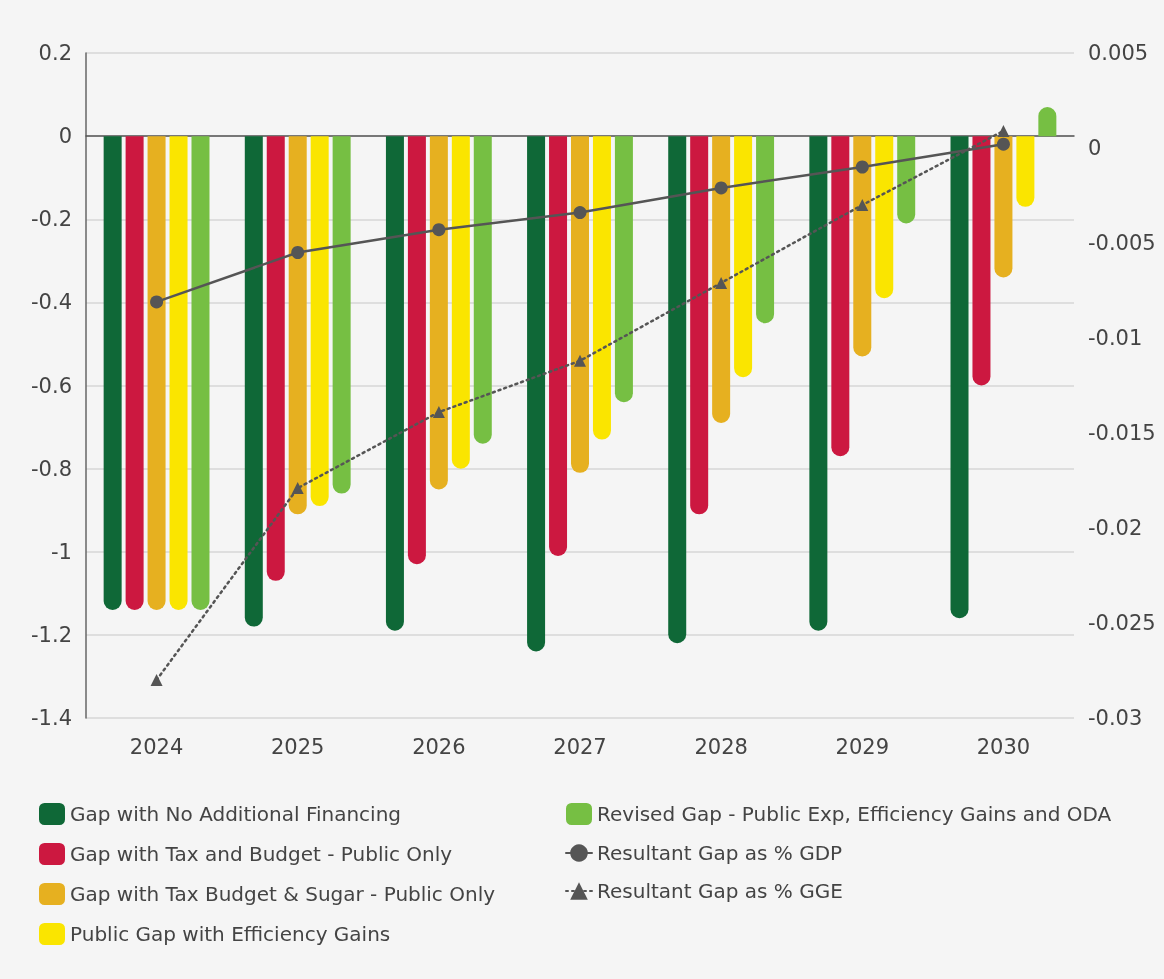 This screenshot has width=1164, height=979. What do you see at coordinates (862, 746) in the screenshot?
I see `x-tick-label: 2029` at bounding box center [862, 746].